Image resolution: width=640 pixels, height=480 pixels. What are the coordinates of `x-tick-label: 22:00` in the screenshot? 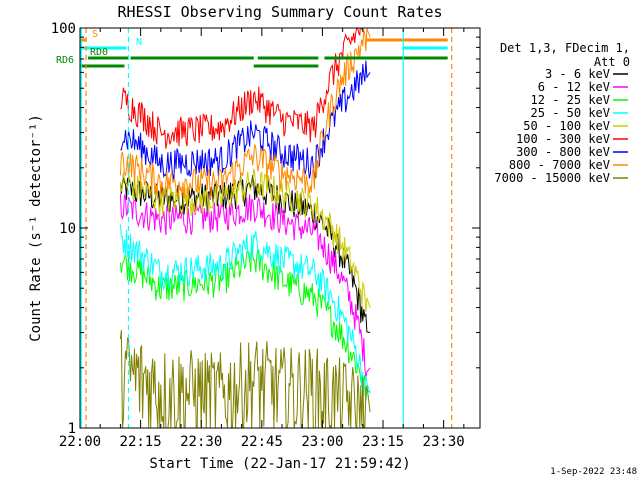 It's located at (80, 442).